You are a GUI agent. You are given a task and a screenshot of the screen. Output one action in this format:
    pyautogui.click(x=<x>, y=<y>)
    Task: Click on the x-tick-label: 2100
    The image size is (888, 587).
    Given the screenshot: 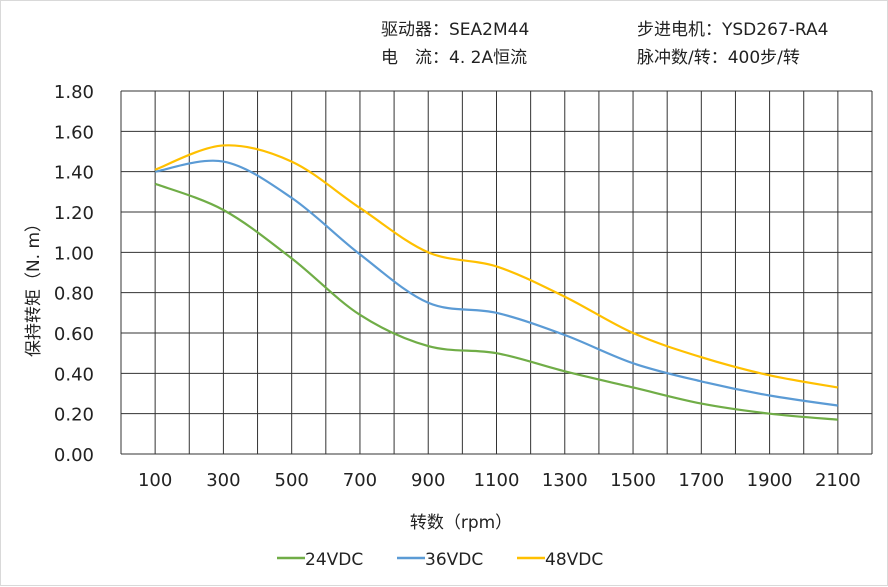 What is the action you would take?
    pyautogui.click(x=838, y=480)
    